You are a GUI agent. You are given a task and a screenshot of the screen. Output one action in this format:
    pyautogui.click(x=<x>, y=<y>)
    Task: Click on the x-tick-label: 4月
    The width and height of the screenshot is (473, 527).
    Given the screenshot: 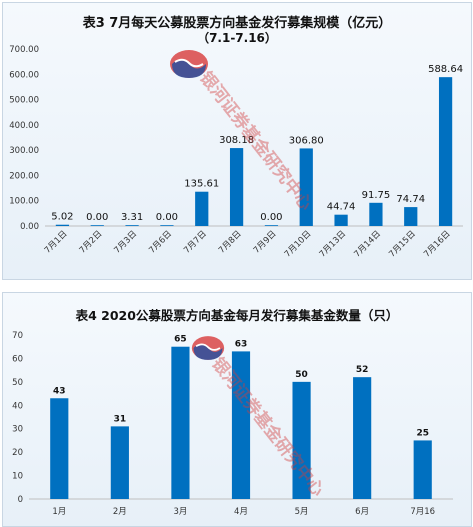 What is the action you would take?
    pyautogui.click(x=241, y=512)
    